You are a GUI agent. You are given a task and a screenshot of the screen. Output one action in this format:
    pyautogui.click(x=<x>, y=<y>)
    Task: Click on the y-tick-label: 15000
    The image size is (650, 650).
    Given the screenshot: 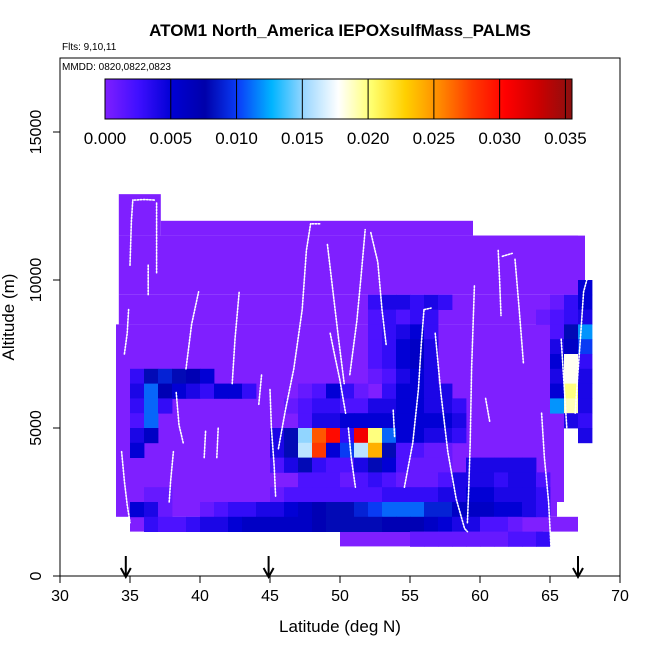 What is the action you would take?
    pyautogui.click(x=36, y=132)
    